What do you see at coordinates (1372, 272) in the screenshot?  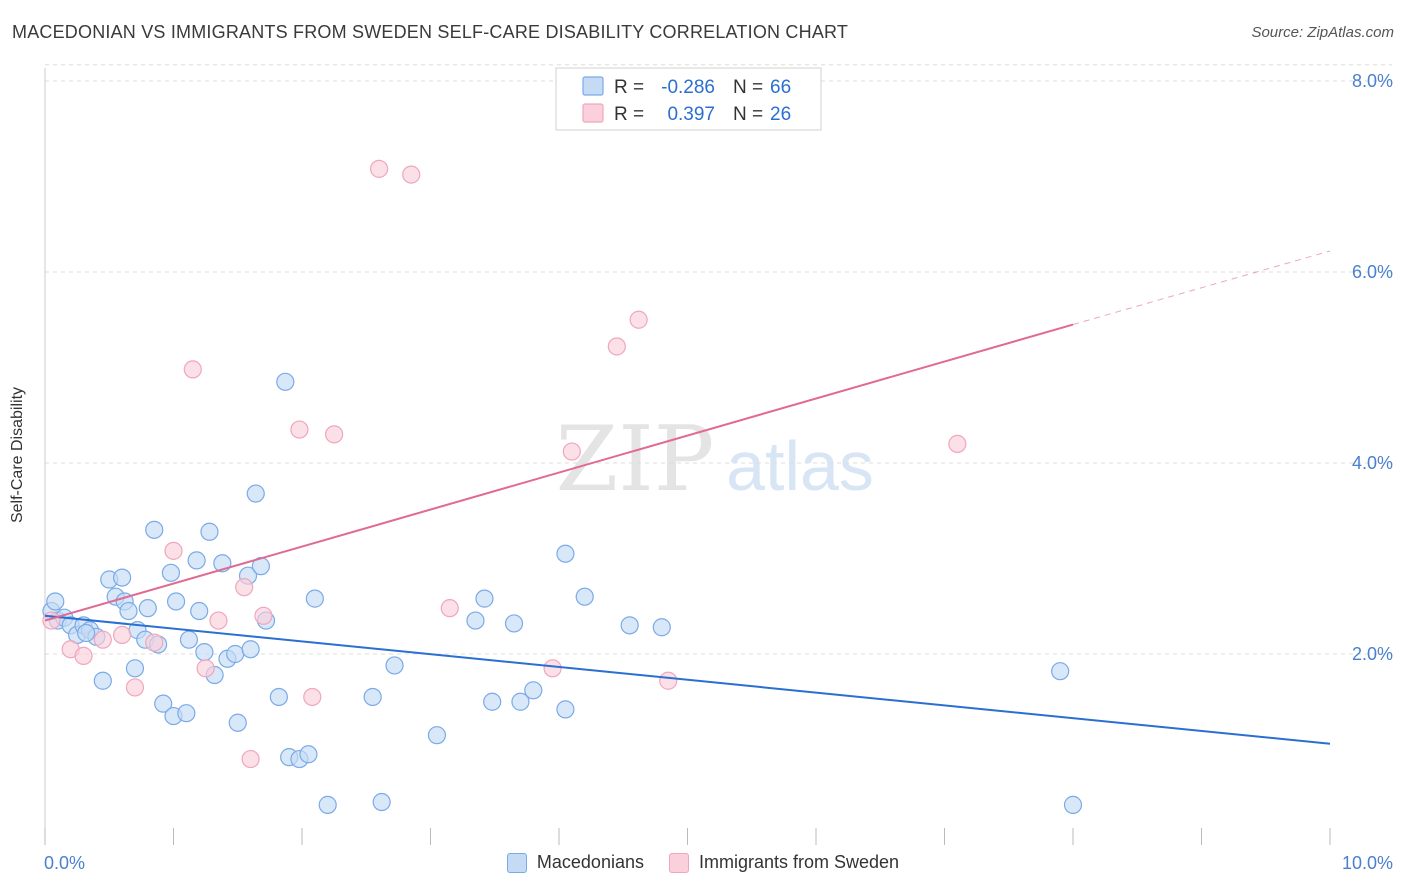 I see `y-tick-label: 6.0%` at bounding box center [1372, 272].